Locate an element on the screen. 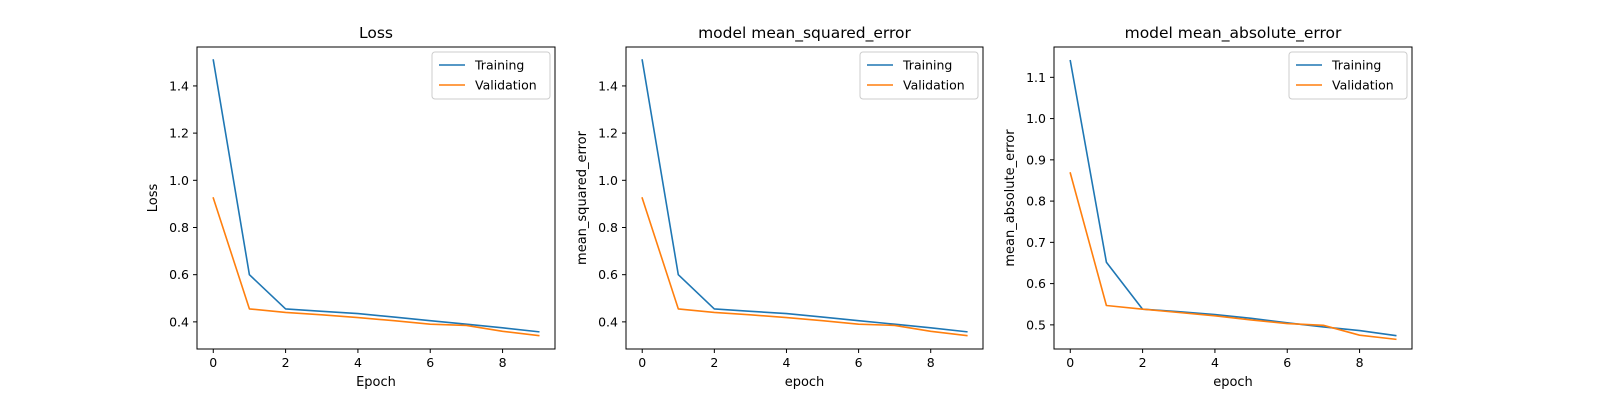 The image size is (1600, 400). chart-3-series-validation-line is located at coordinates (1233, 256).